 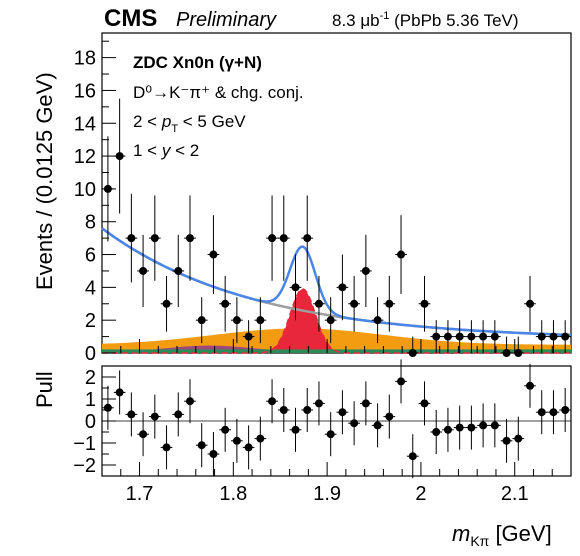 What do you see at coordinates (90, 321) in the screenshot?
I see `main-y-tick-label: 2` at bounding box center [90, 321].